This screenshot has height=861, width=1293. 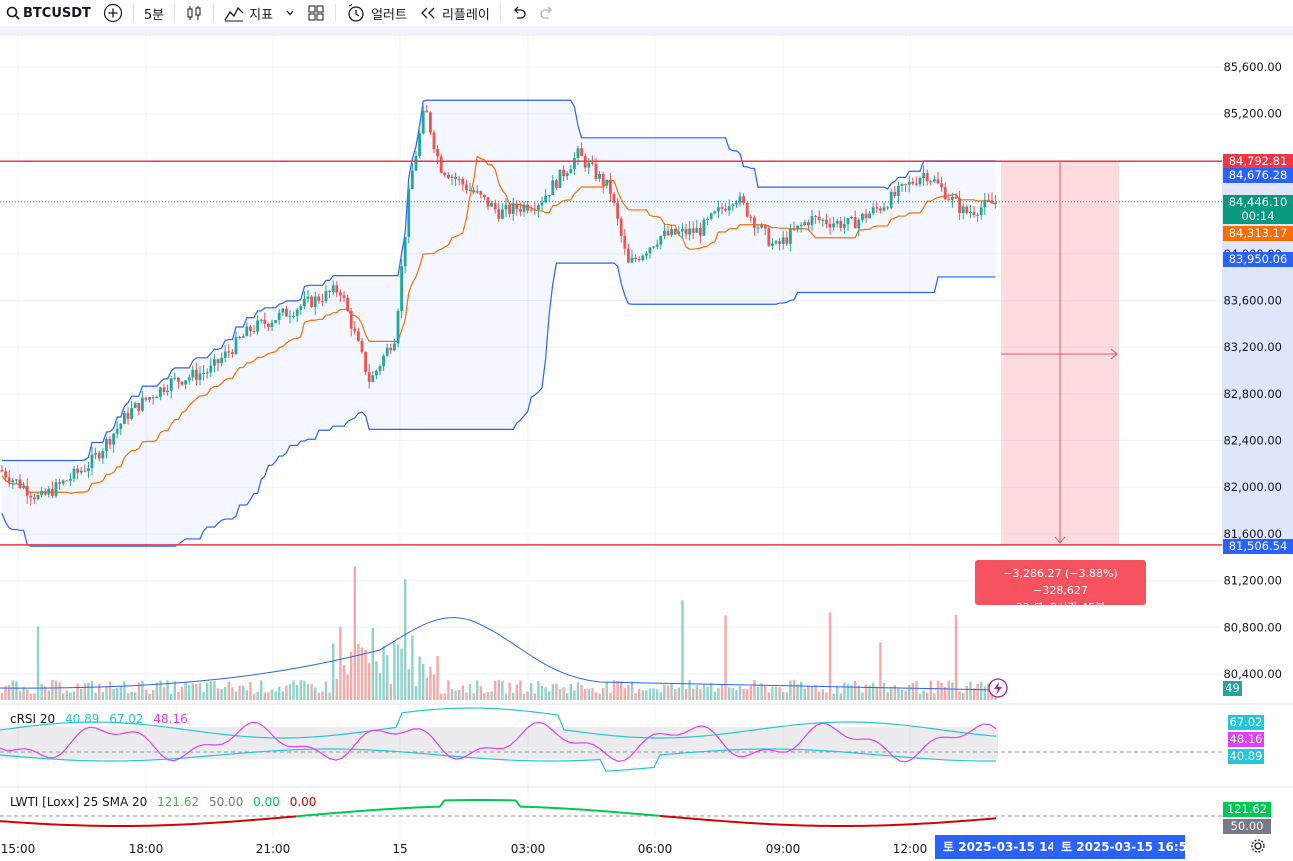 What do you see at coordinates (519, 13) in the screenshot?
I see `undo-button` at bounding box center [519, 13].